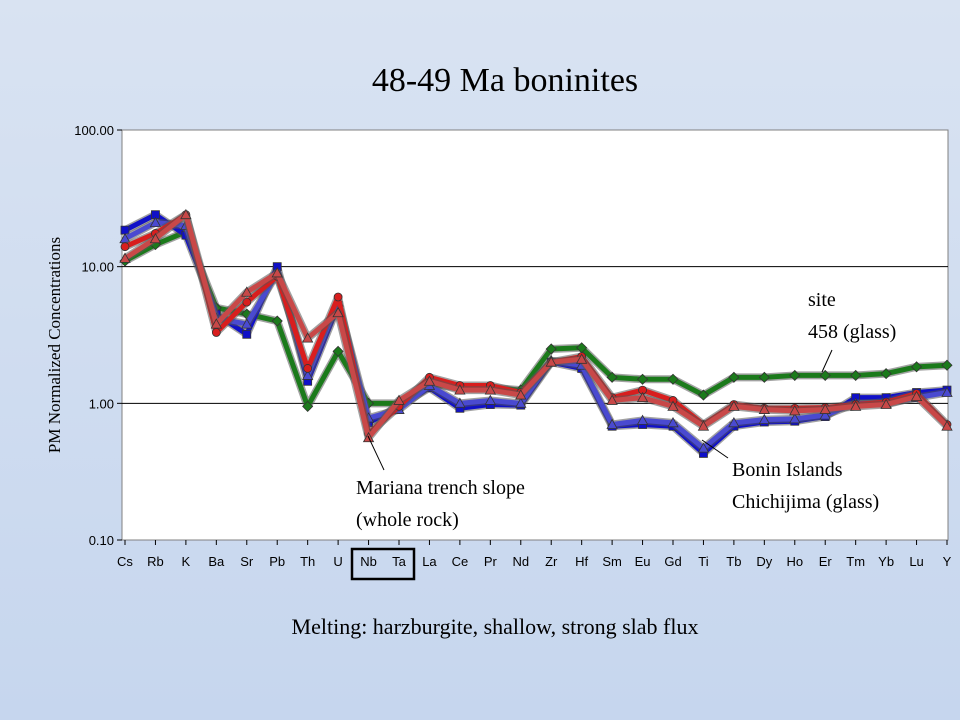 The height and width of the screenshot is (720, 960). What do you see at coordinates (307, 561) in the screenshot?
I see `x-tick-label-th: Th` at bounding box center [307, 561].